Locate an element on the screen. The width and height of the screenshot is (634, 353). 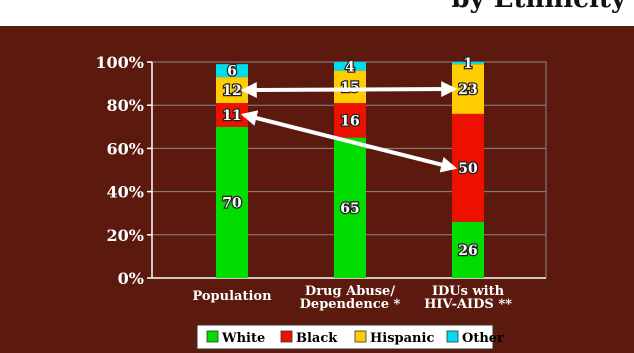
data-label: 11 is located at coordinates (231, 116).